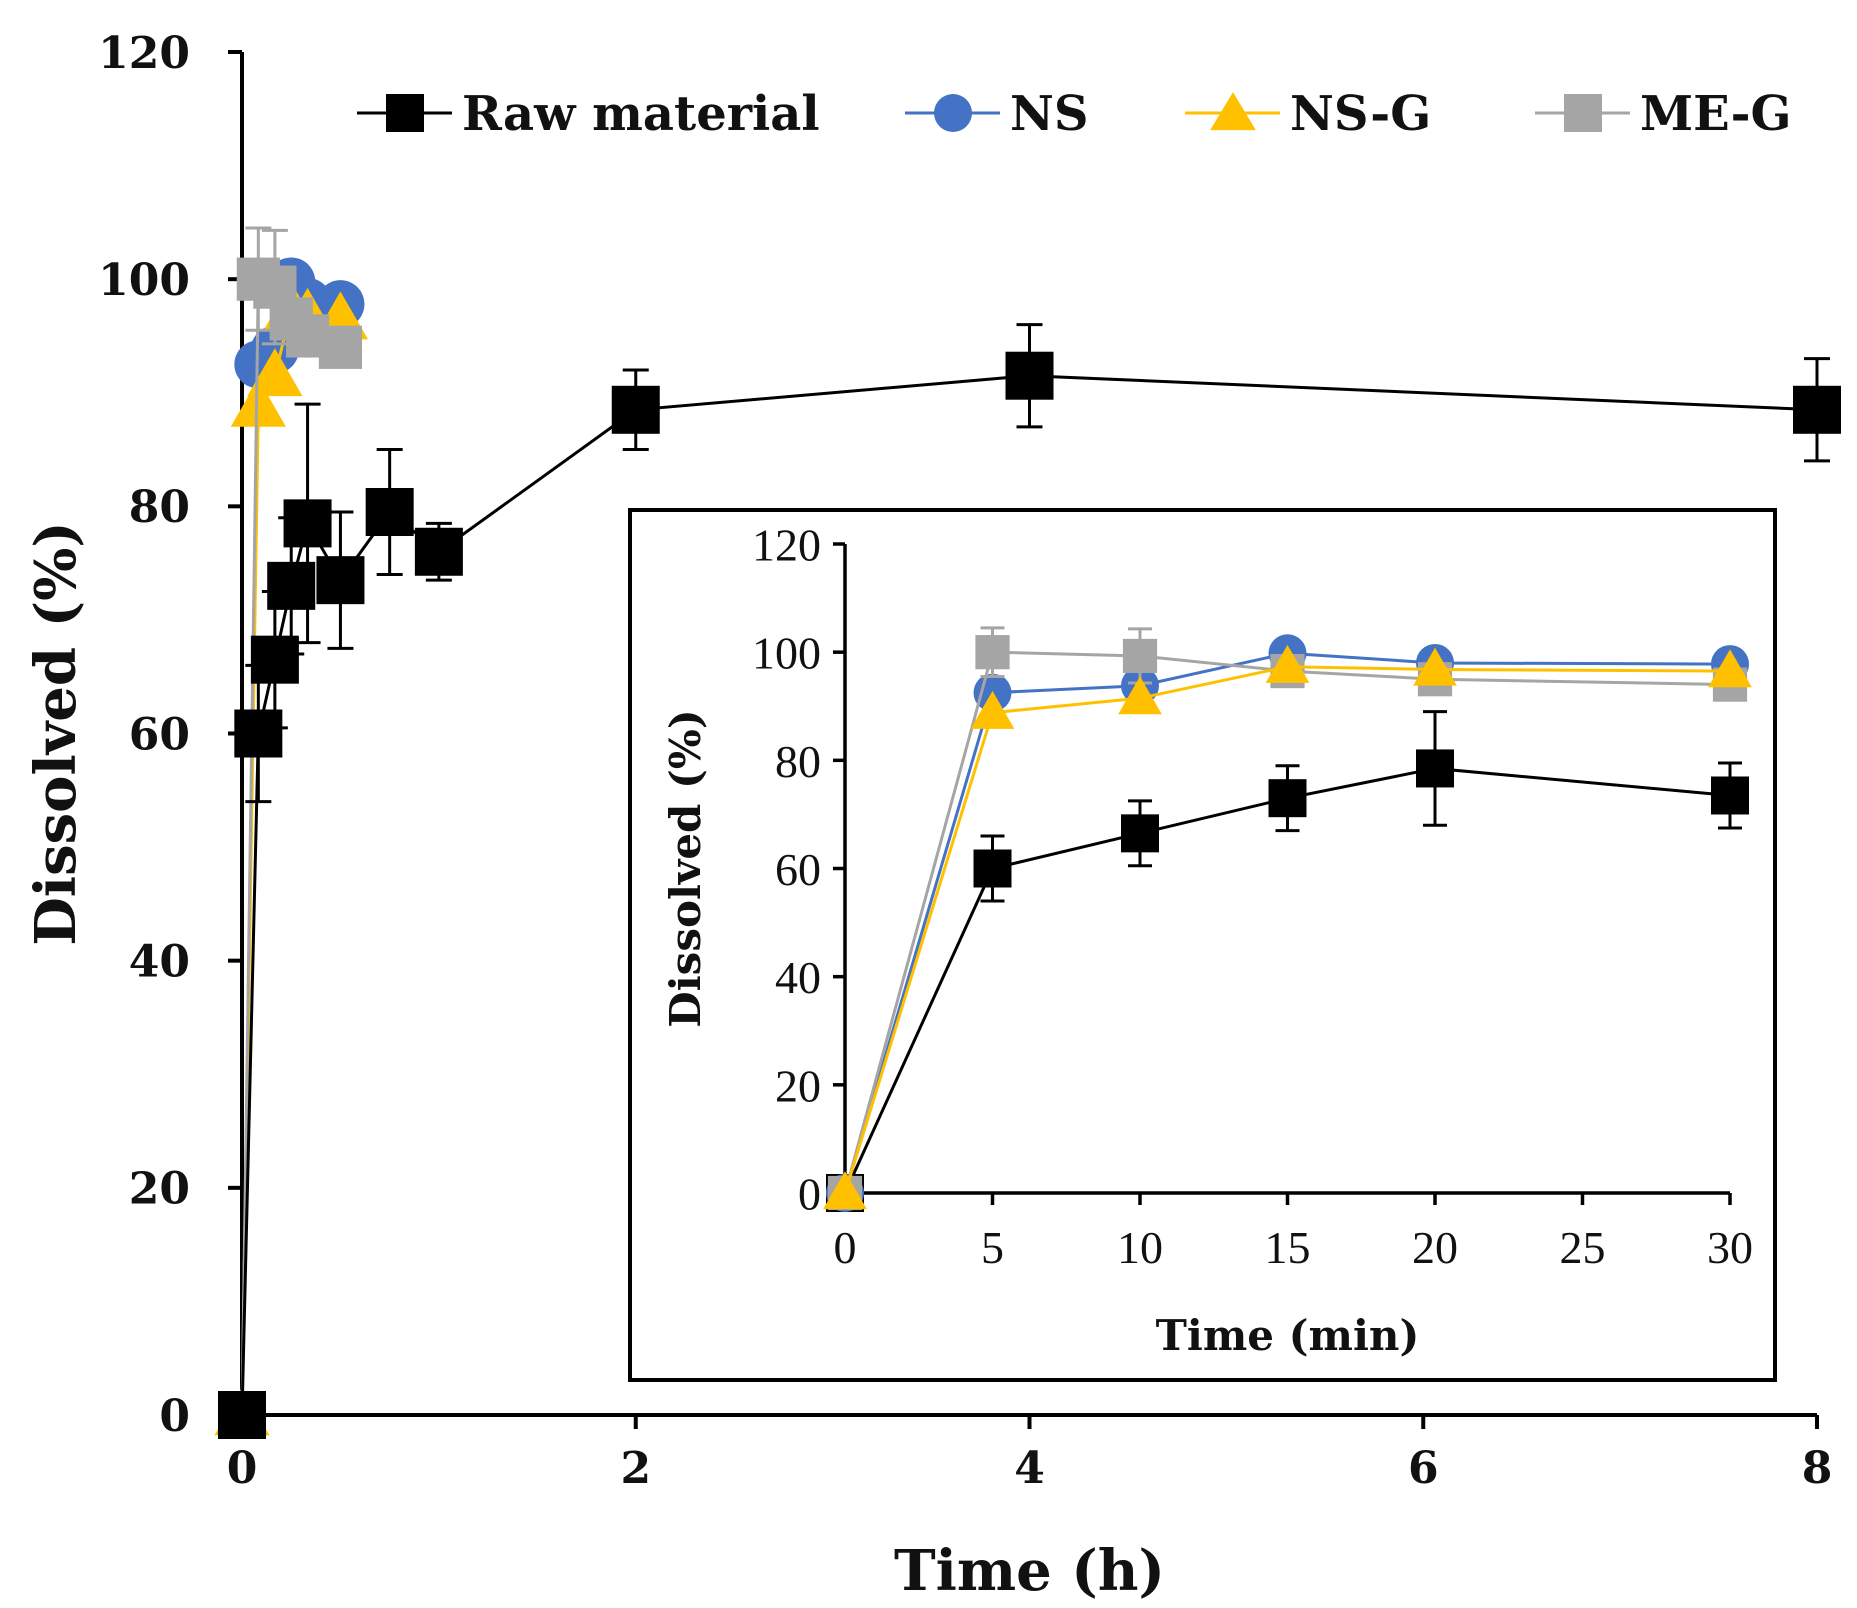 The width and height of the screenshot is (1857, 1608). I want to click on legend-item-raw-material: Raw material, so click(588, 114).